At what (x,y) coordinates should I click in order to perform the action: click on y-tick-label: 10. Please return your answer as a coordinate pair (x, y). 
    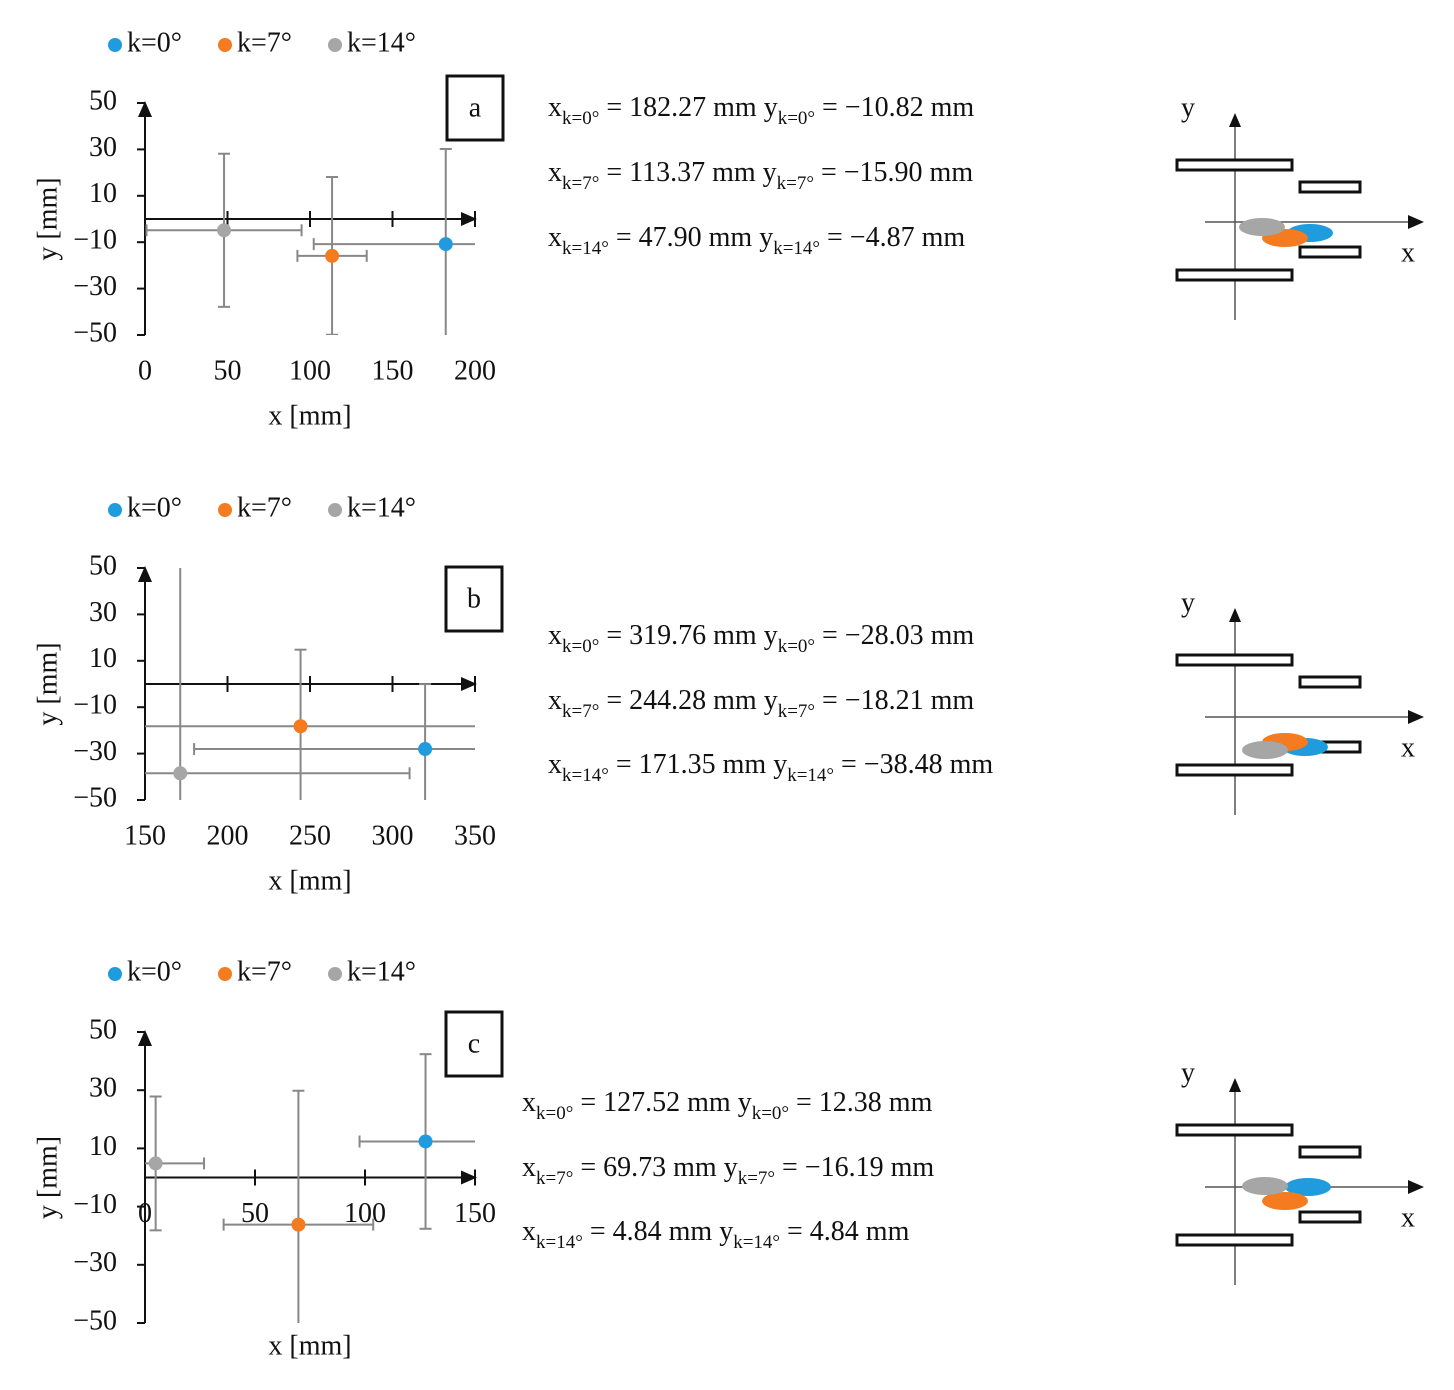
    Looking at the image, I should click on (103, 658).